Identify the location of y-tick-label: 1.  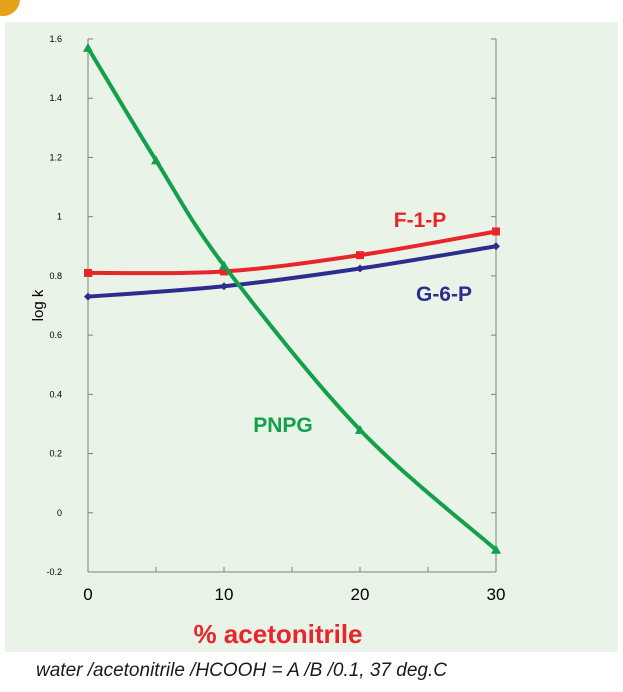
(59, 217).